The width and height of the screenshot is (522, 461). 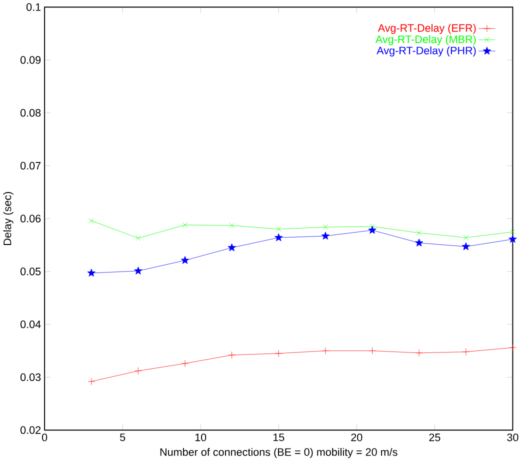 What do you see at coordinates (30, 166) in the screenshot?
I see `y-tick-label: 0.07` at bounding box center [30, 166].